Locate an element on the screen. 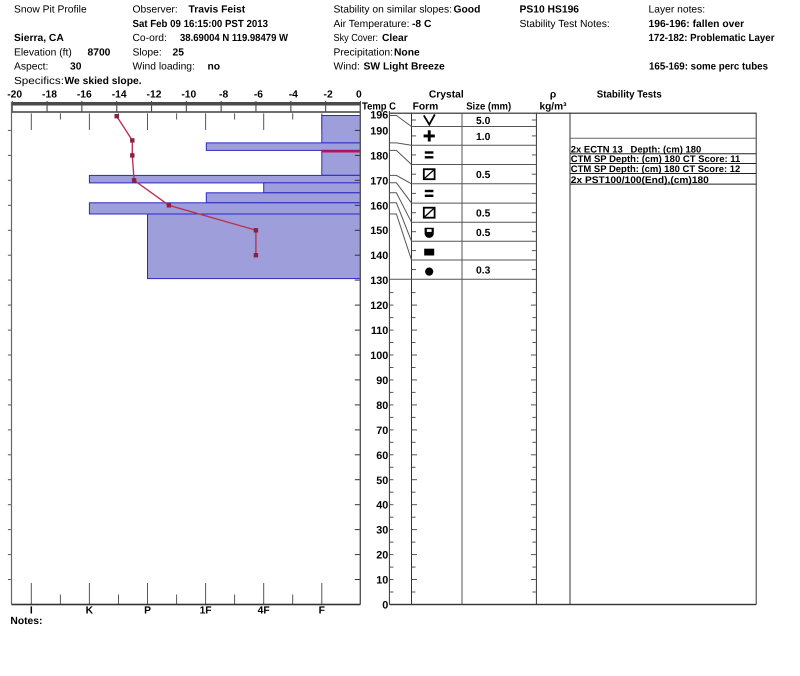 This screenshot has width=800, height=676. svg-text: F is located at coordinates (322, 611).